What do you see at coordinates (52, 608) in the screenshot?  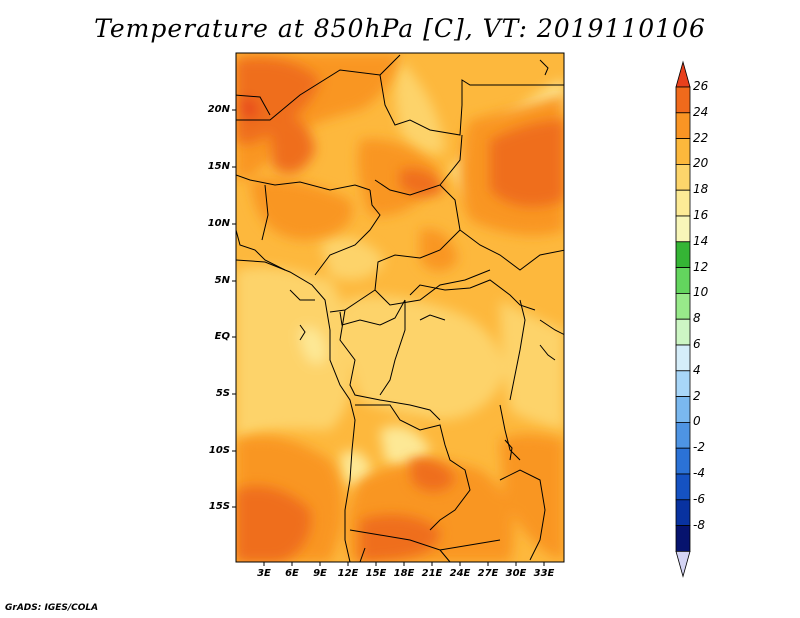 I see `footer-credit: GrADS: IGES/COLA` at bounding box center [52, 608].